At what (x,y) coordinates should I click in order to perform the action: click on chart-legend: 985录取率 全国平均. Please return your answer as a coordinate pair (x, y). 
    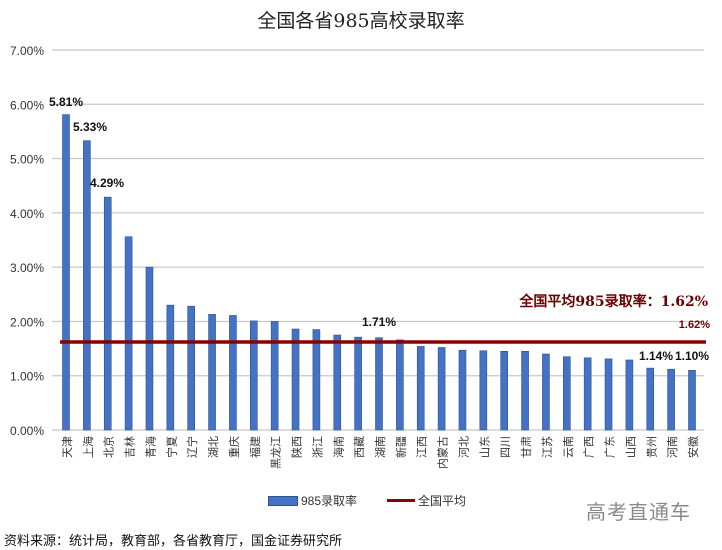
    Looking at the image, I should click on (367, 500).